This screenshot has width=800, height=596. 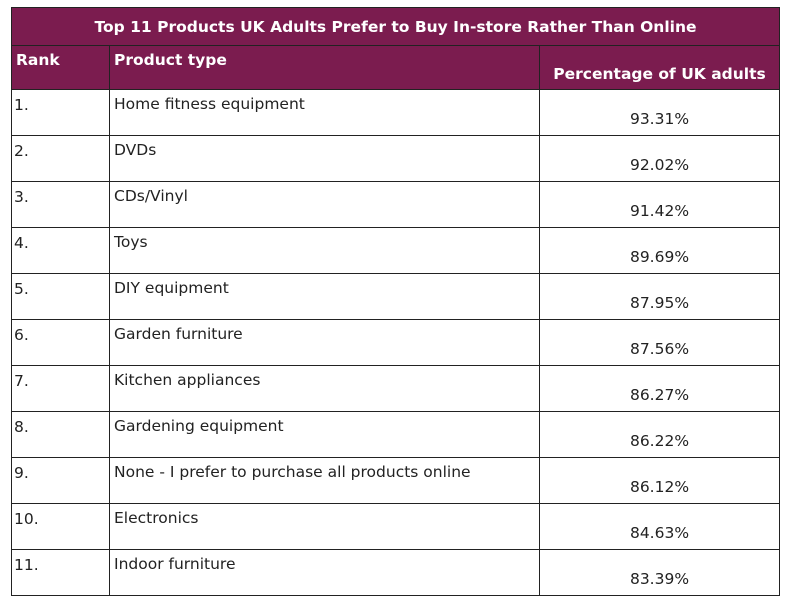 What do you see at coordinates (659, 112) in the screenshot?
I see `percentage-cell: 93.31%` at bounding box center [659, 112].